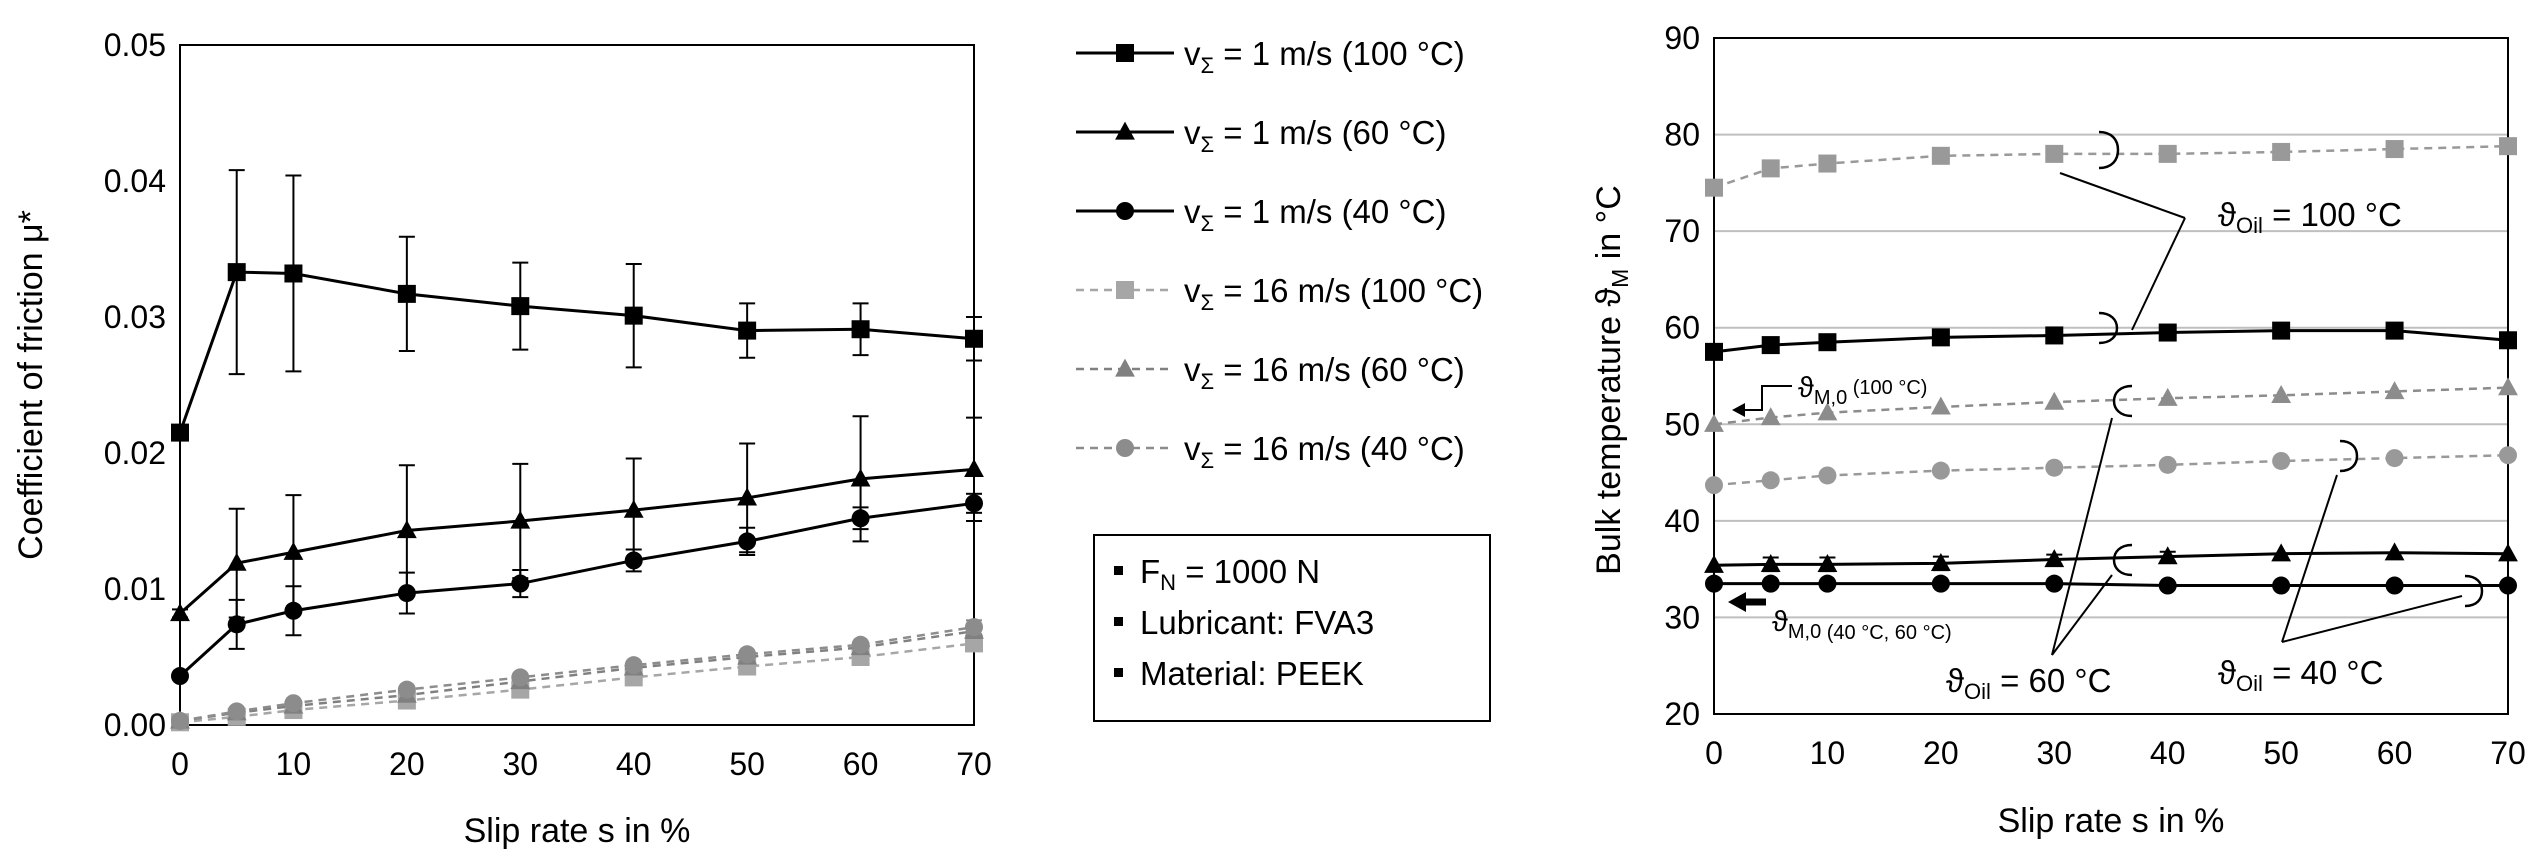 This screenshot has height=863, width=2536. I want to click on legend-entry: vΣ = 16 m/s (40 °C), so click(1270, 451).